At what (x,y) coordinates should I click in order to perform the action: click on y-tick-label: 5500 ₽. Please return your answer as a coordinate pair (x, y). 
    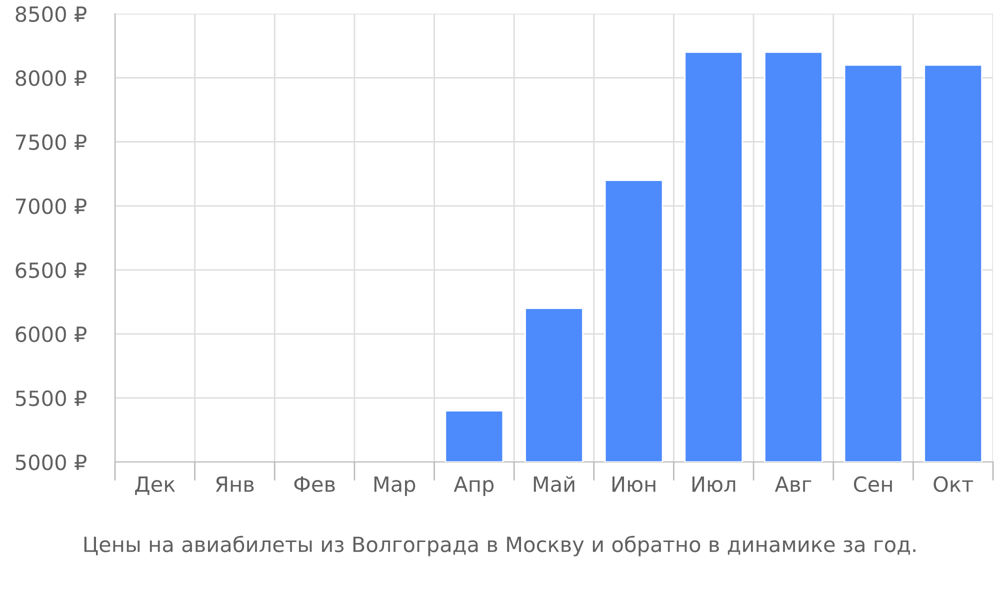
    Looking at the image, I should click on (51, 398).